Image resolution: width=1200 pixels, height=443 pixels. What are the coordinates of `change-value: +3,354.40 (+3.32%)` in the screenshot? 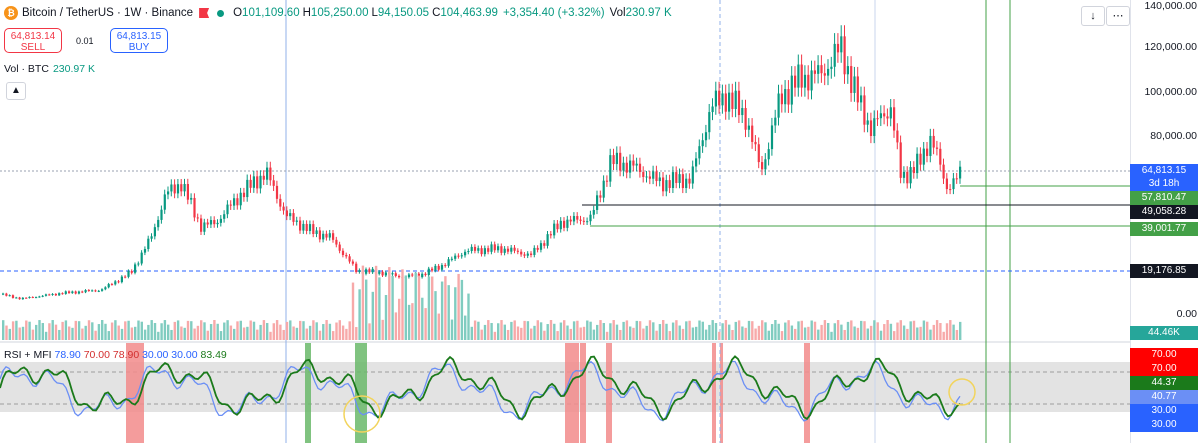 It's located at (553, 13).